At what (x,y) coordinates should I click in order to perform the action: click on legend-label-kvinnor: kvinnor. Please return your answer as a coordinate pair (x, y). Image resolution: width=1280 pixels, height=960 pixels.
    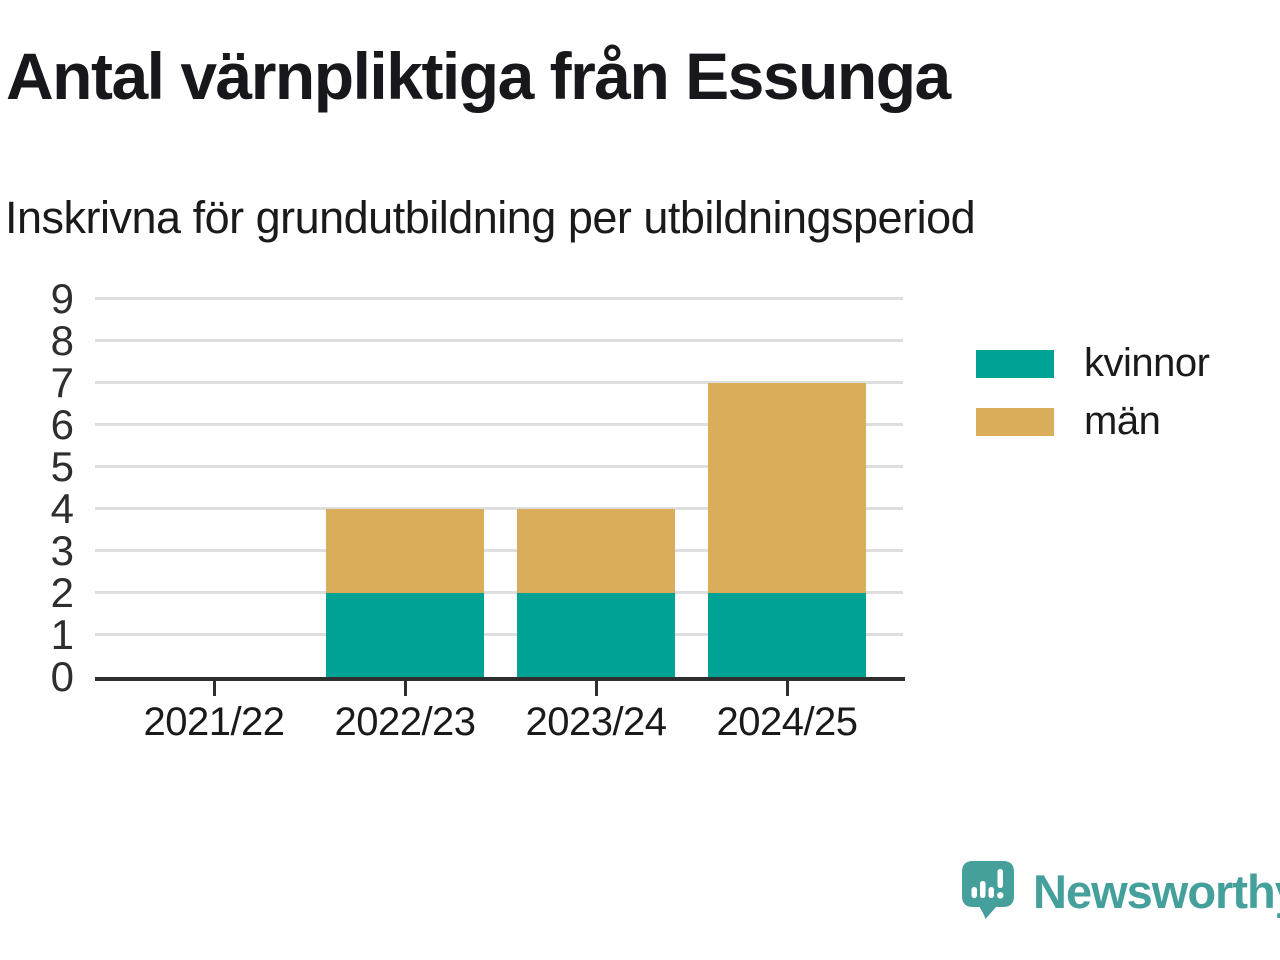
    Looking at the image, I should click on (1147, 363).